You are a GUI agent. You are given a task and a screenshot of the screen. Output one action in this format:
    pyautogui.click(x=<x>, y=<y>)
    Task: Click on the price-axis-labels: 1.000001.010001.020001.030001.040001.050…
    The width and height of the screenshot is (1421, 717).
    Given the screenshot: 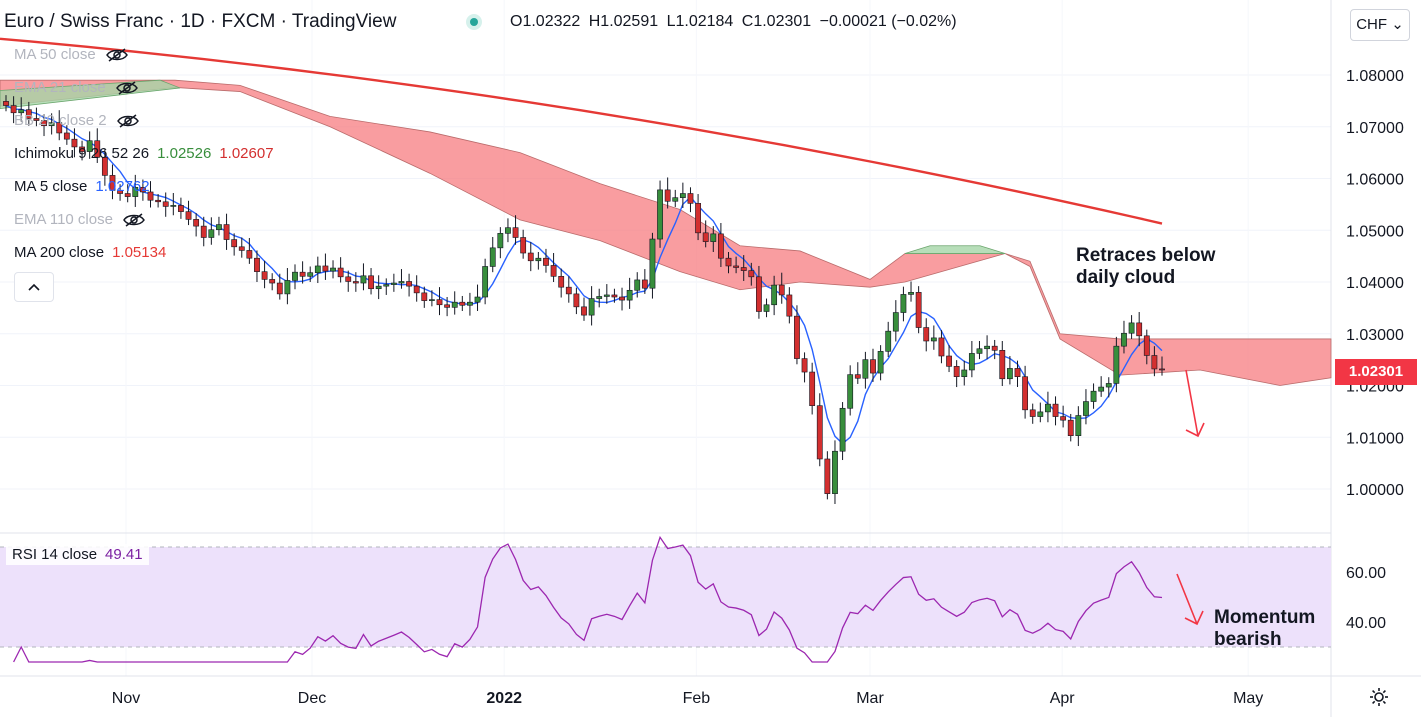 What is the action you would take?
    pyautogui.click(x=1375, y=283)
    